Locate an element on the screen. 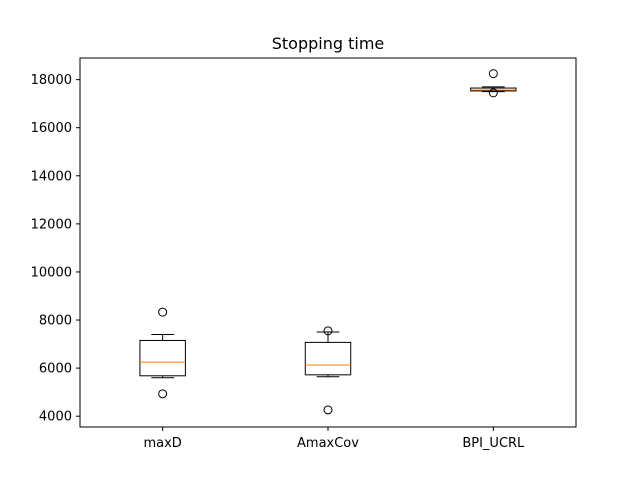 This screenshot has width=640, height=484. y-axis: 4000 6000 8000 10000 12000 14000 16000 18000 is located at coordinates (55, 249).